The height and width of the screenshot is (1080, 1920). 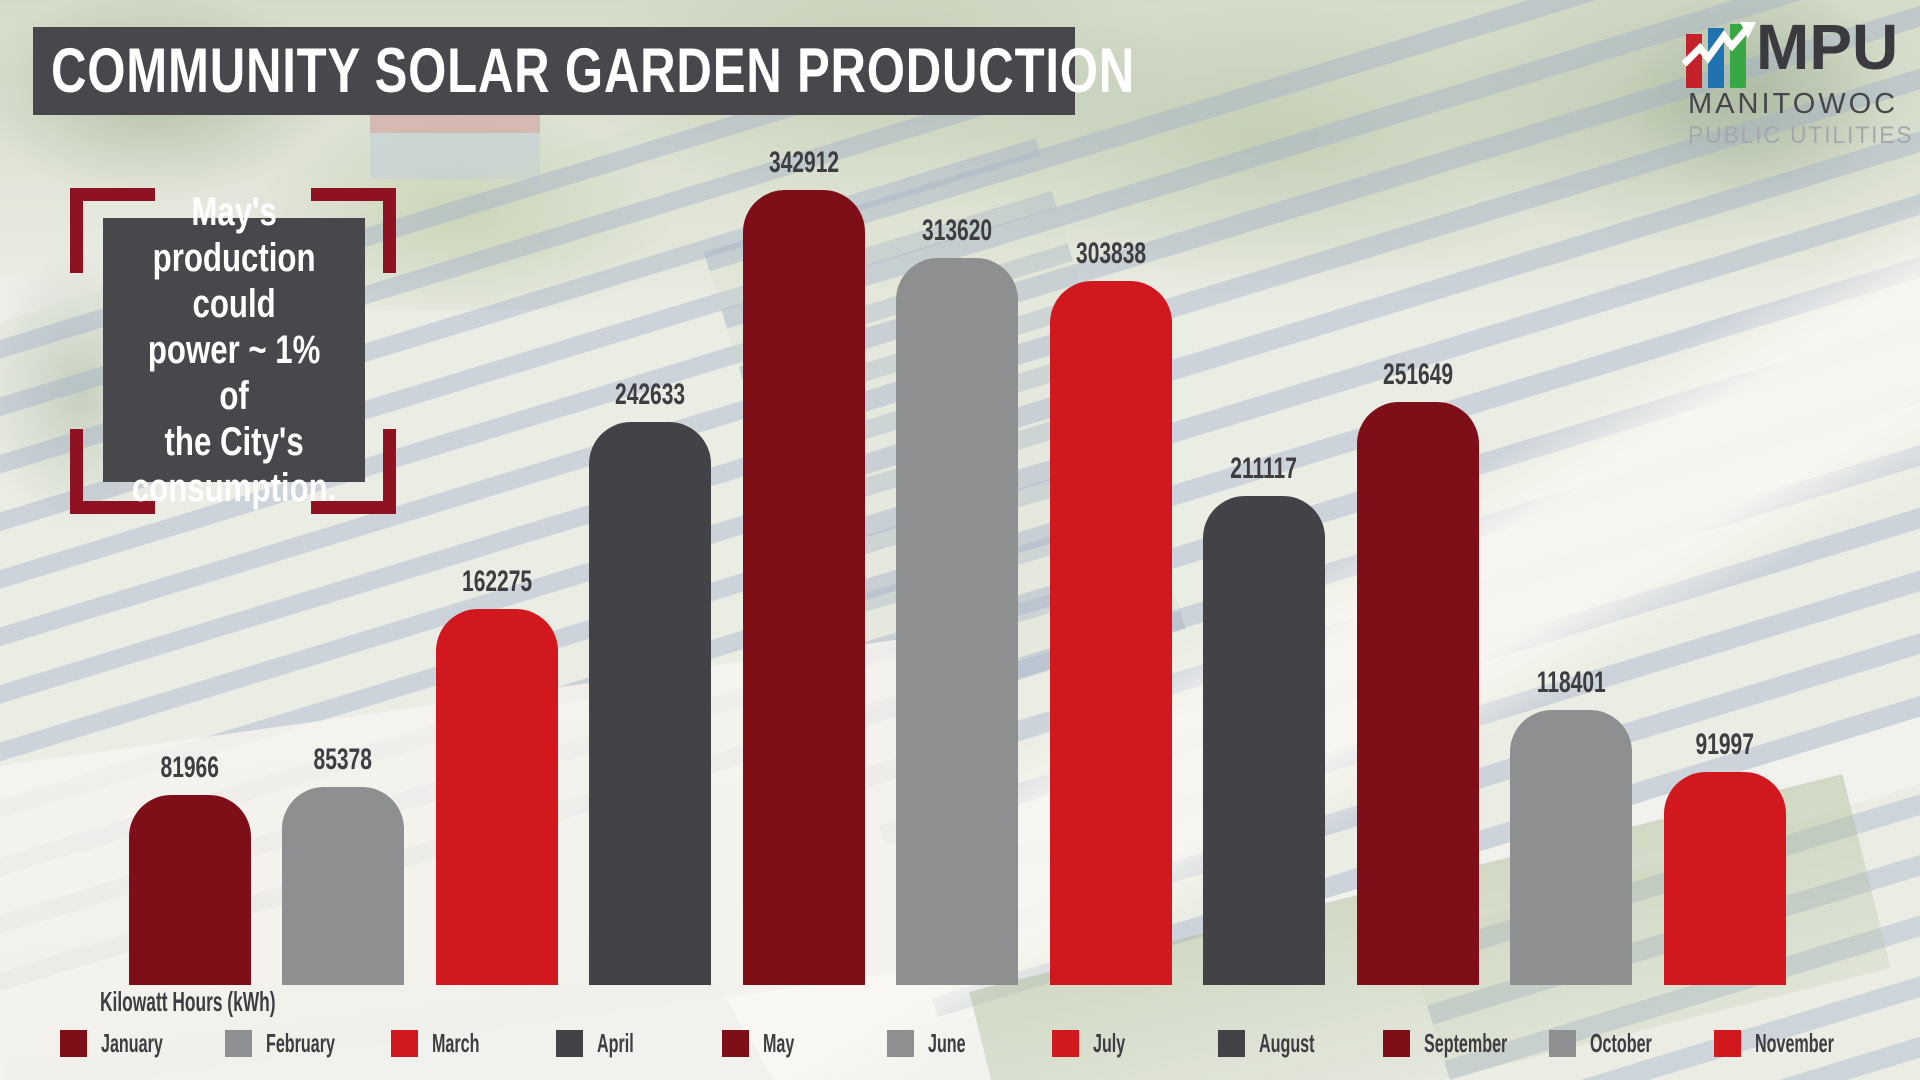 What do you see at coordinates (1264, 740) in the screenshot?
I see `bar-august` at bounding box center [1264, 740].